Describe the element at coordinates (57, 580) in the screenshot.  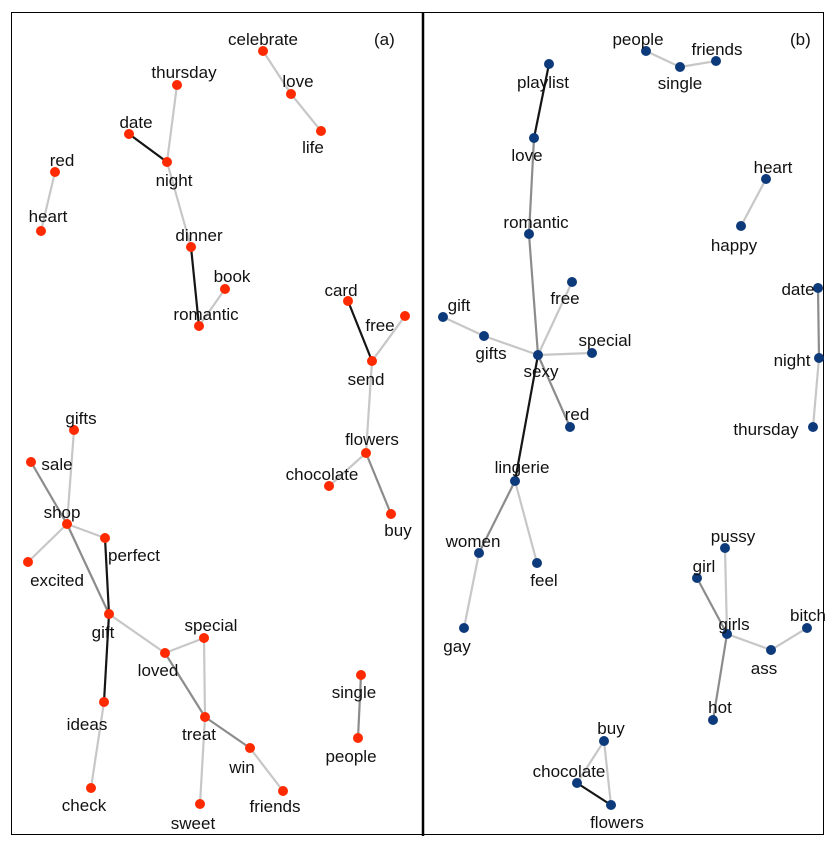
I see `node-label-a-excited: excited` at that location.